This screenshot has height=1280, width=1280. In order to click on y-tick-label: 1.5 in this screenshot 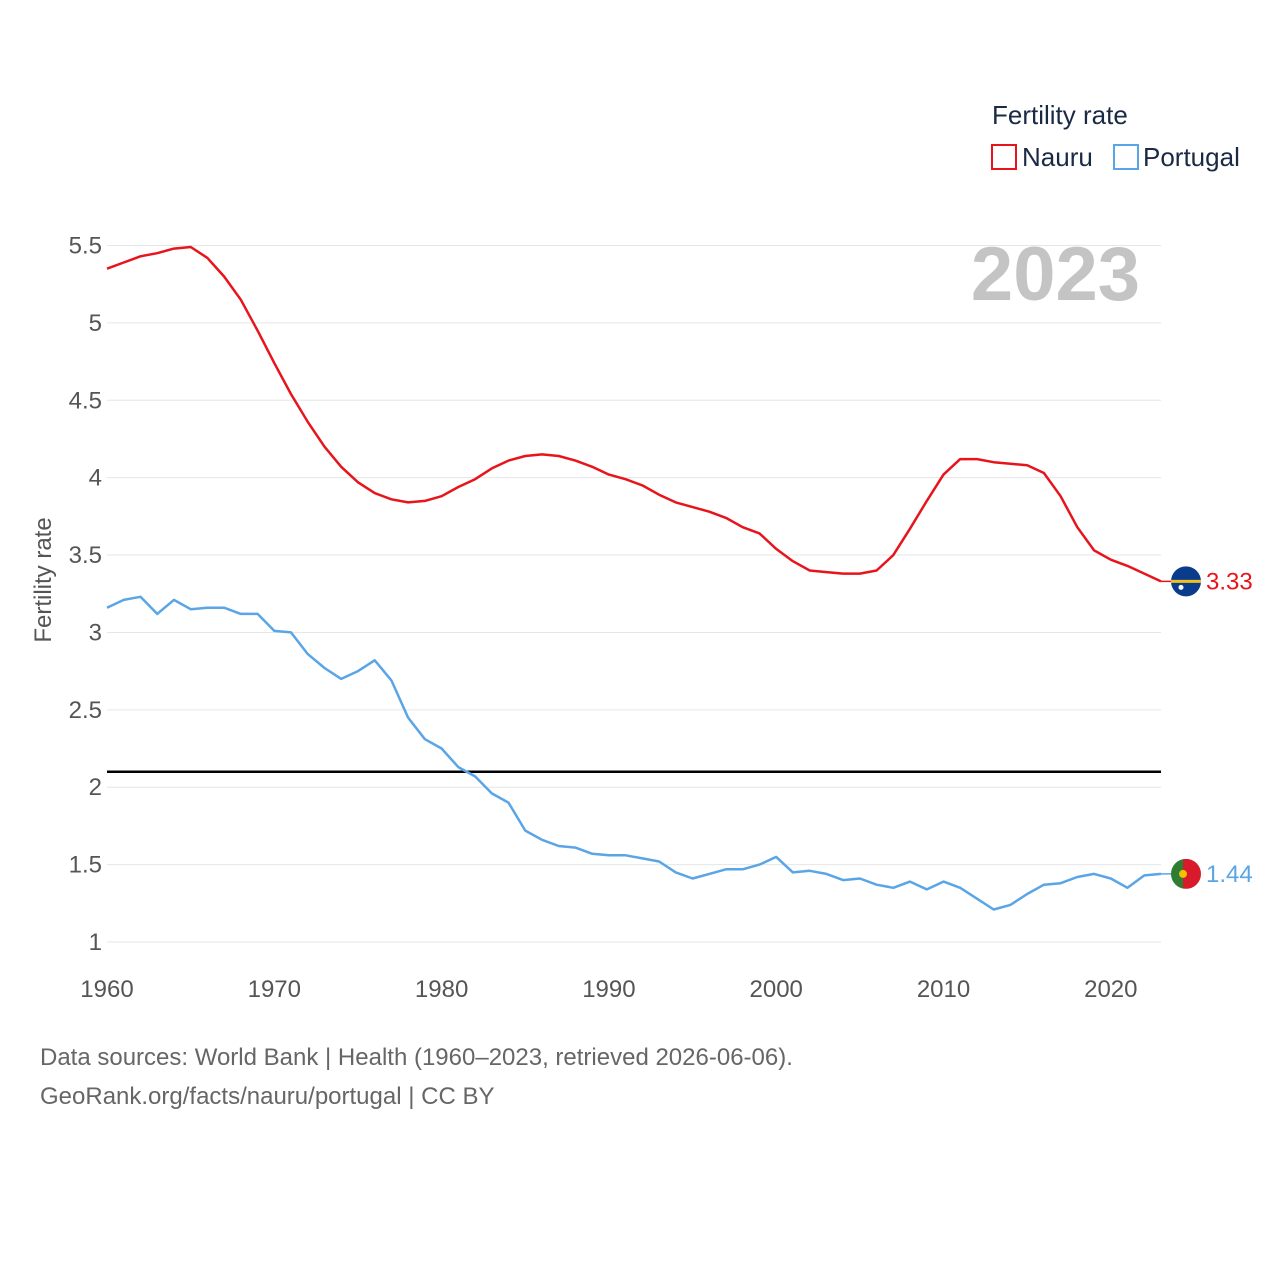, I will do `click(85, 865)`.